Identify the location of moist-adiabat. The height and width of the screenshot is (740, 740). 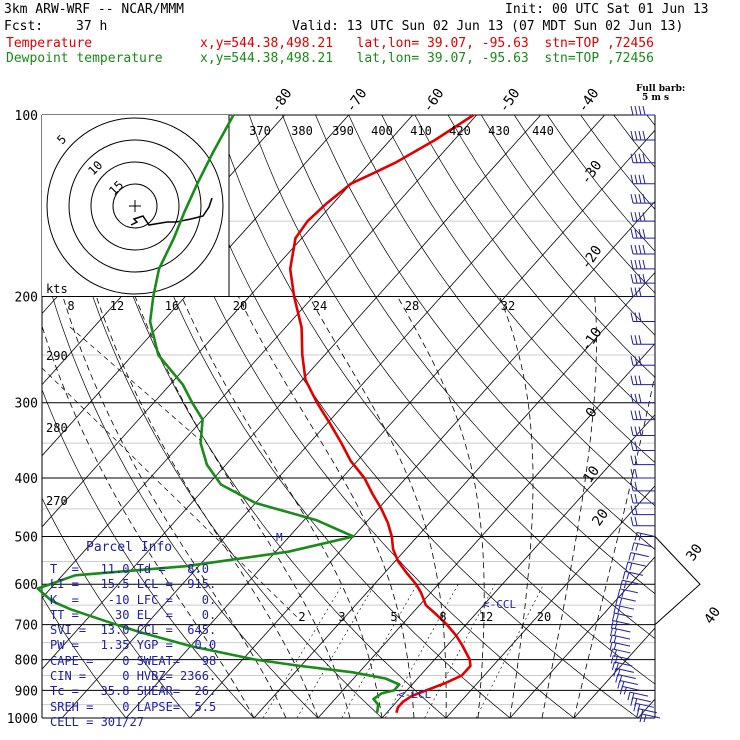
(614, 545).